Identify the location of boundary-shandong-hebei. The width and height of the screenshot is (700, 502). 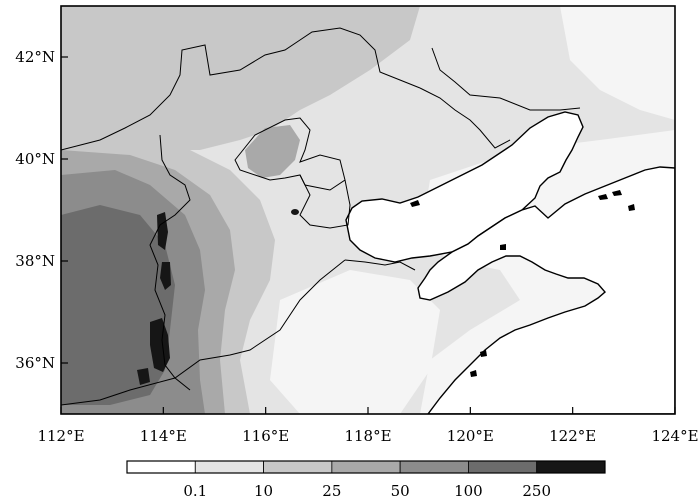
(380, 265).